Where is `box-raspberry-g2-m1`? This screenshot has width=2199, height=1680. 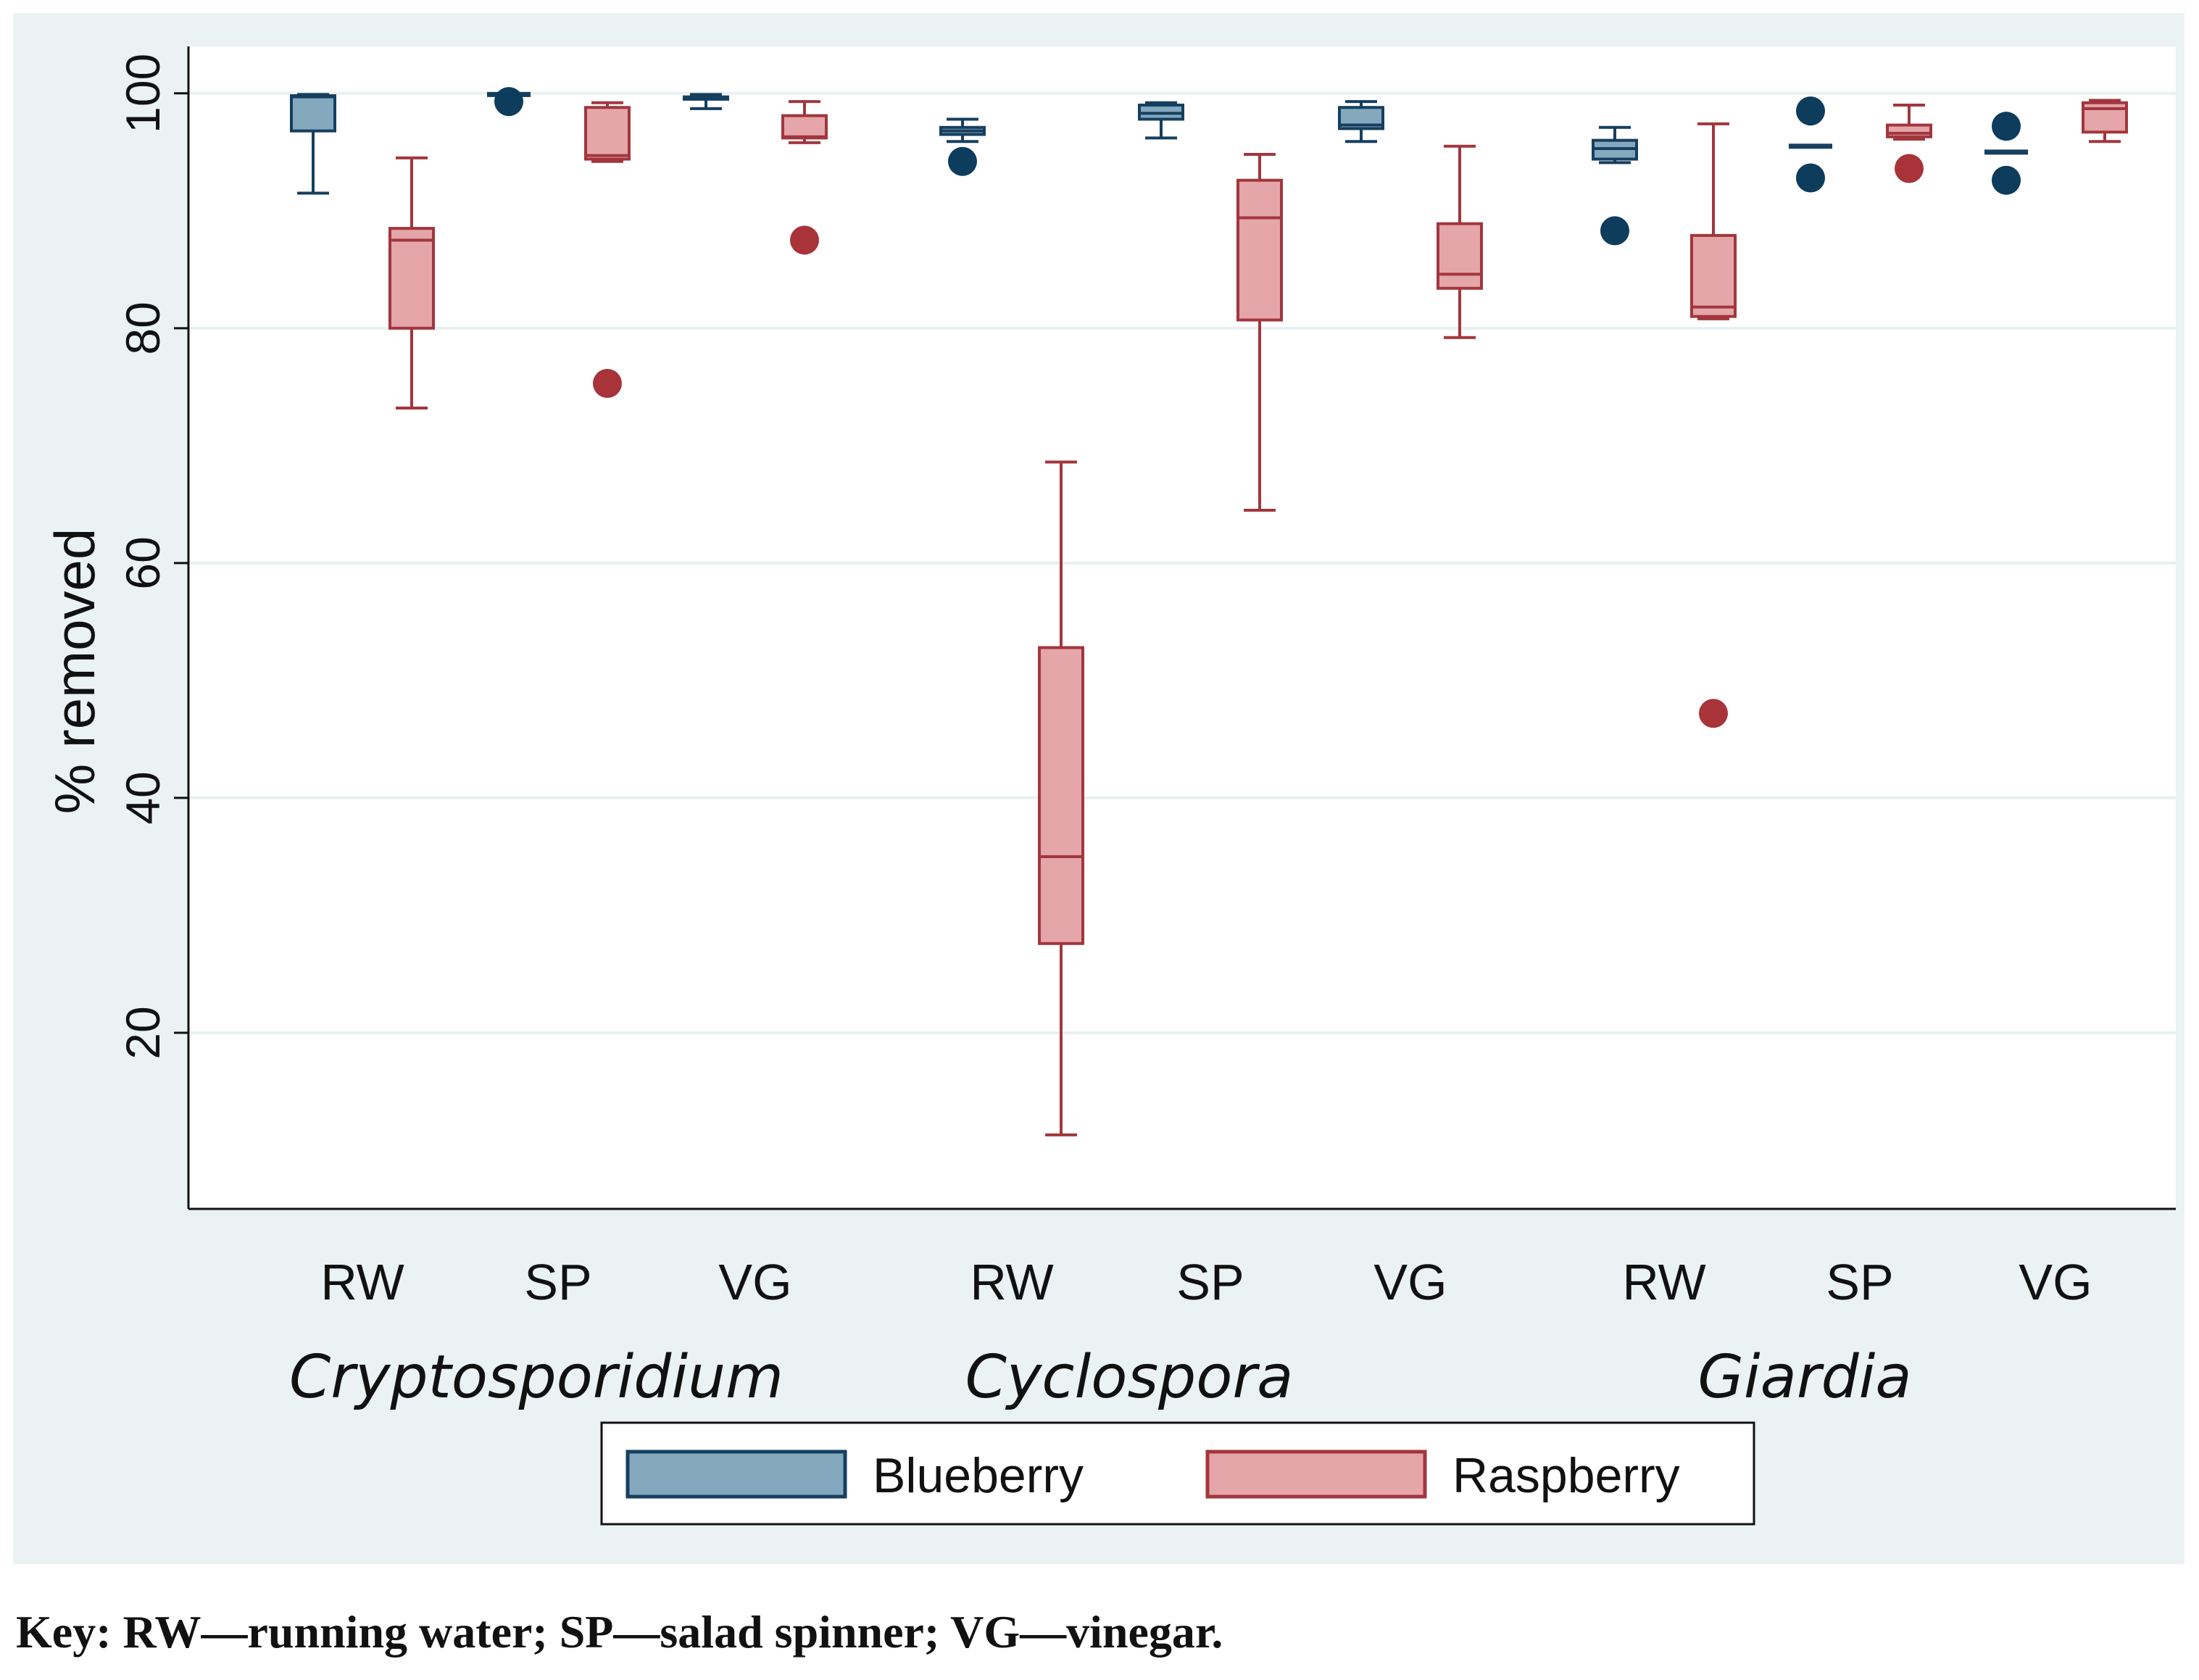 box-raspberry-g2-m1 is located at coordinates (1909, 130).